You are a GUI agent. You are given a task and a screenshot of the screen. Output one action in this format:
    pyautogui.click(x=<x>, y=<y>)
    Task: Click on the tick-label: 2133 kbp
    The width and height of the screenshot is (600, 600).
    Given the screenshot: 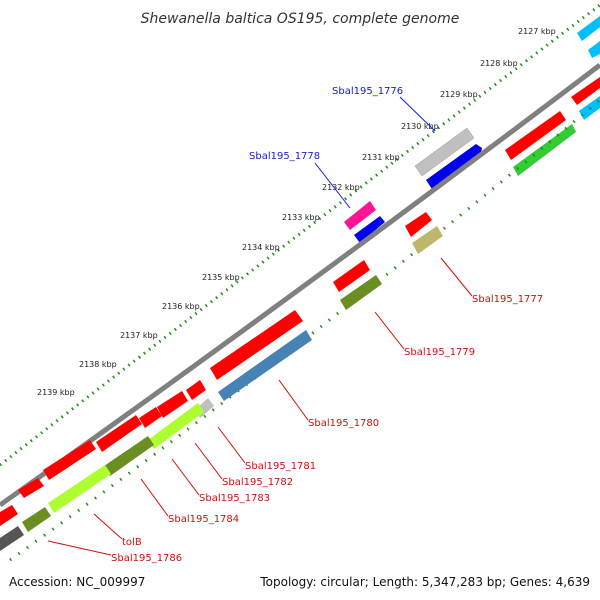 What is the action you would take?
    pyautogui.click(x=301, y=217)
    